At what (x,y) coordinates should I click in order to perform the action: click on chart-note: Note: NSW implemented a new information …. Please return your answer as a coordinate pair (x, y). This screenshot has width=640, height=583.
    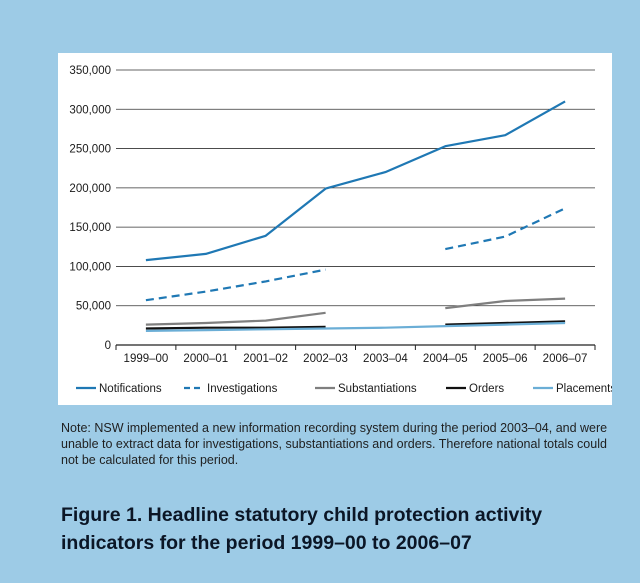
    Looking at the image, I should click on (334, 444).